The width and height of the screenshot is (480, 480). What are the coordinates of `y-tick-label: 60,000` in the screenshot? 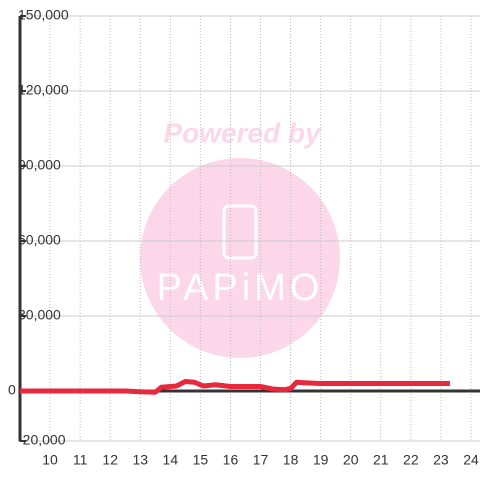 It's located at (39, 240).